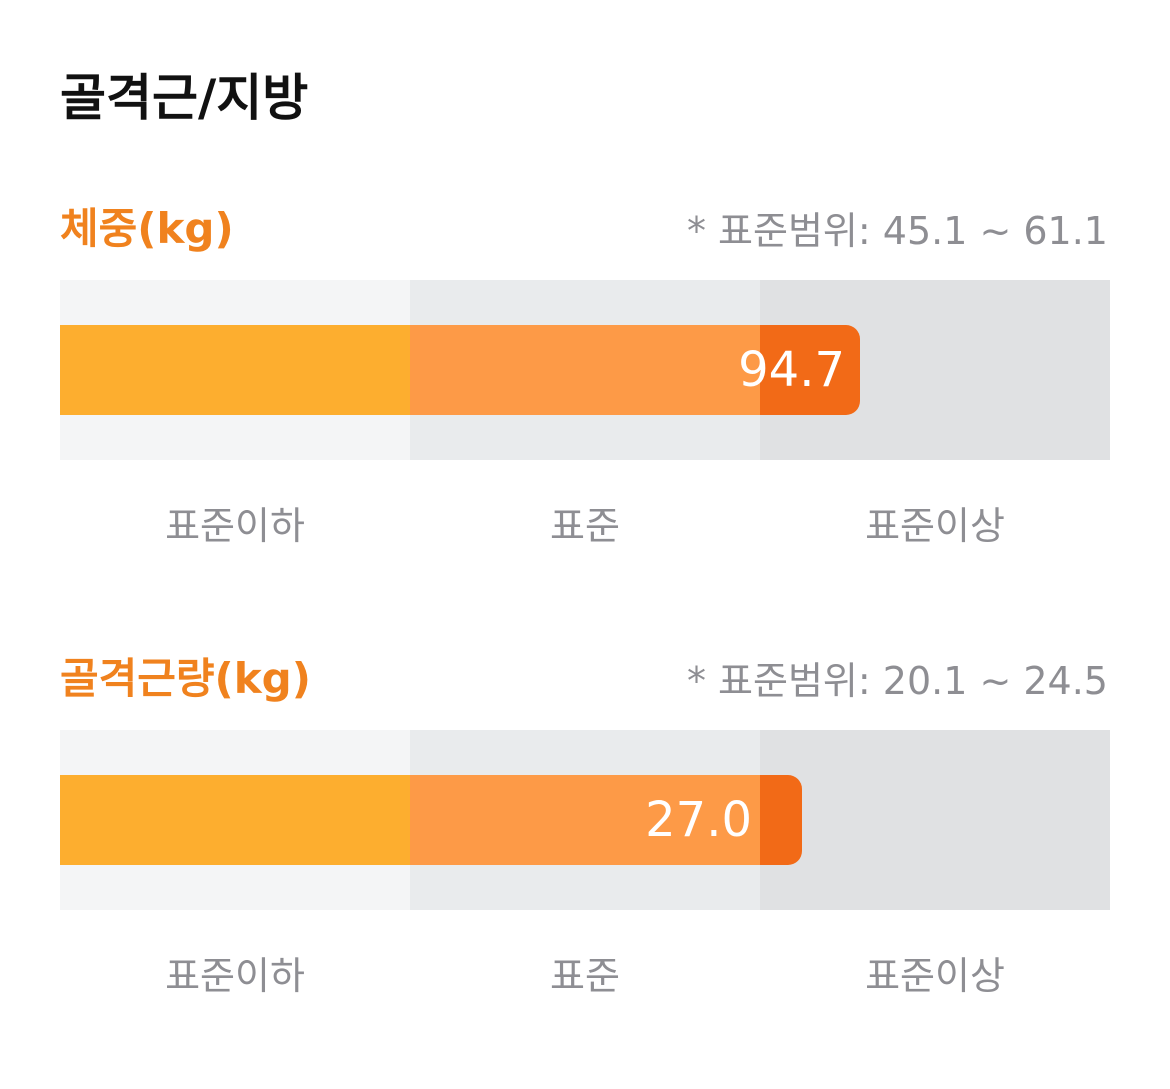 Image resolution: width=1170 pixels, height=1089 pixels. What do you see at coordinates (791, 370) in the screenshot?
I see `bar-value: 94.7` at bounding box center [791, 370].